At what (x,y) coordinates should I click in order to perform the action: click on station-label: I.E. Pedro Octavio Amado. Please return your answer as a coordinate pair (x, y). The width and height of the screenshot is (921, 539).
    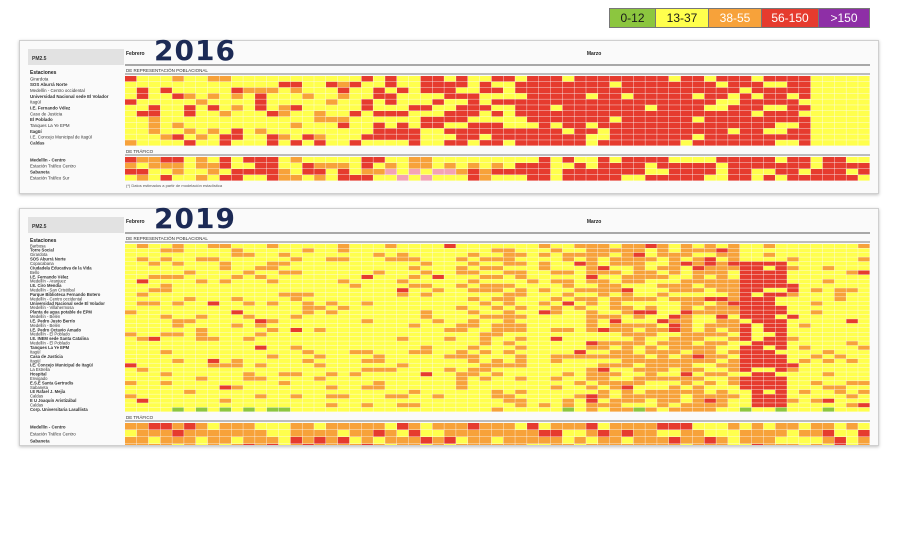
    Looking at the image, I should click on (55, 329).